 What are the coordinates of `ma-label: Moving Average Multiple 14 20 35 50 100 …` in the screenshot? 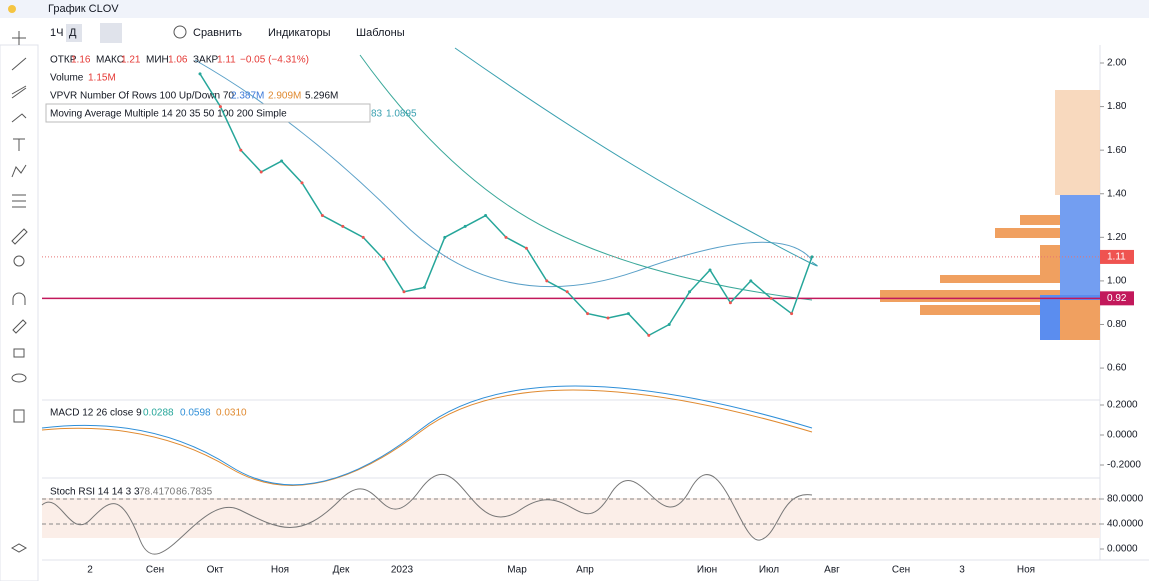 It's located at (168, 114).